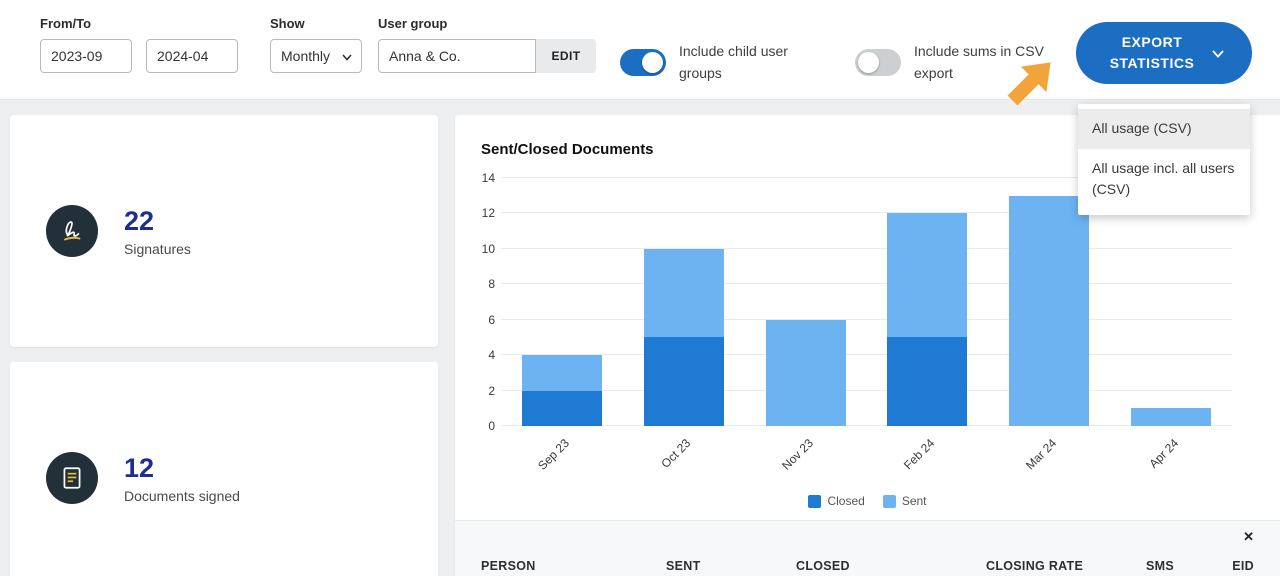  What do you see at coordinates (1041, 454) in the screenshot?
I see `x-tick-label: Mar 24` at bounding box center [1041, 454].